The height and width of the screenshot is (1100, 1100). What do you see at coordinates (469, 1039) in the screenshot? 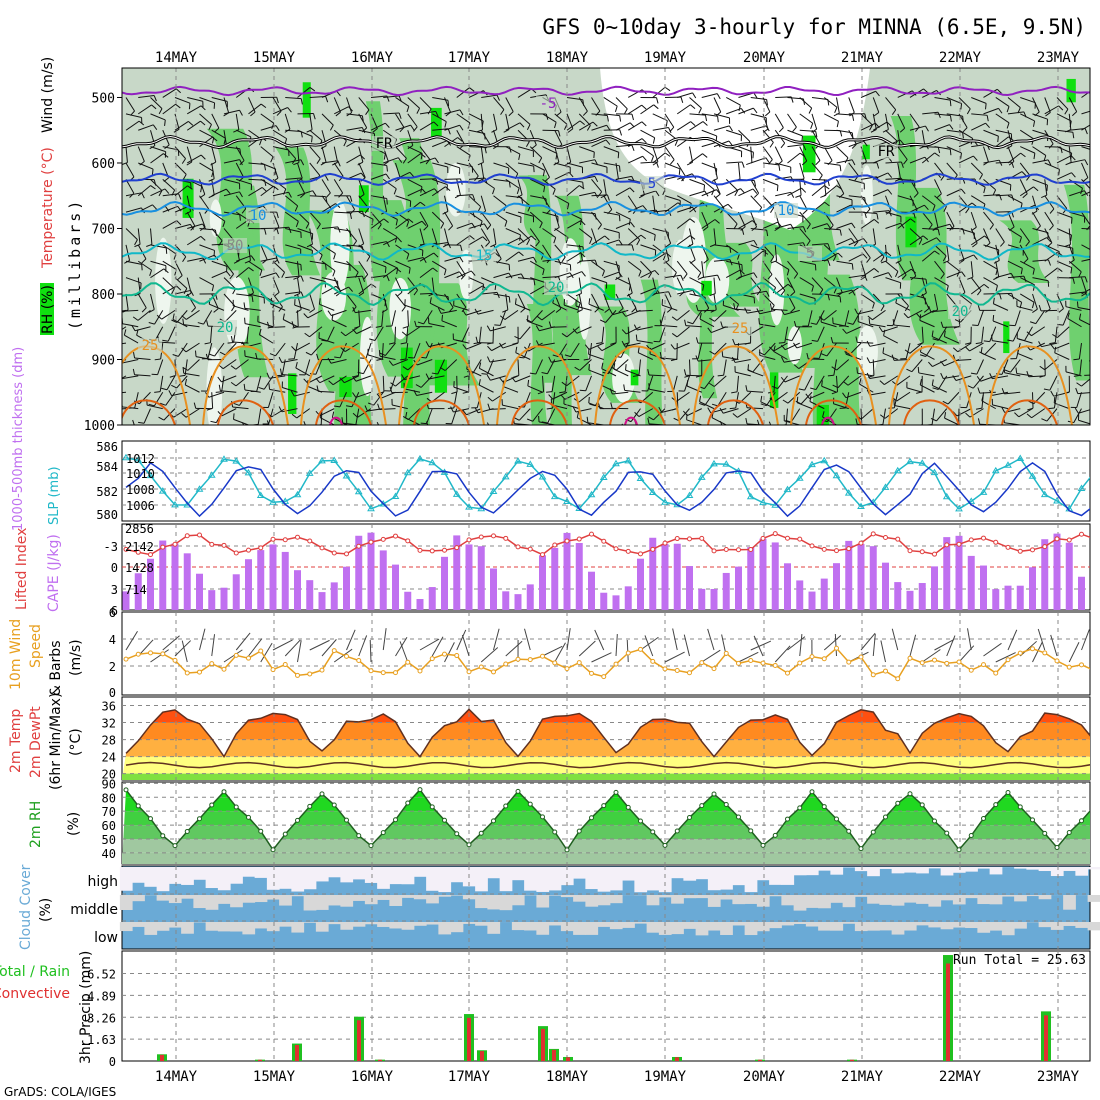
I see `precip-convective-bar` at bounding box center [469, 1039].